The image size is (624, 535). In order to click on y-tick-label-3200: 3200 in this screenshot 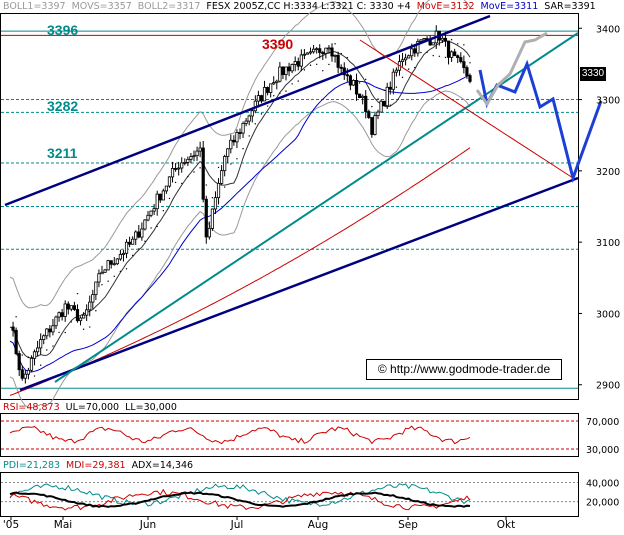, I will do `click(608, 172)`.